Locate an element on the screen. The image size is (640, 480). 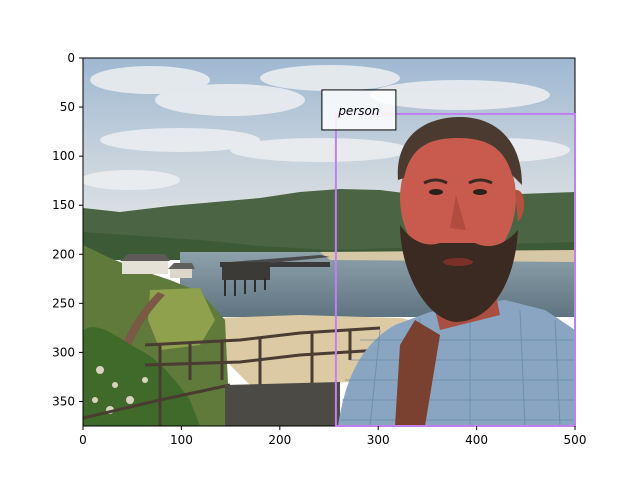
eye-left is located at coordinates (436, 192).